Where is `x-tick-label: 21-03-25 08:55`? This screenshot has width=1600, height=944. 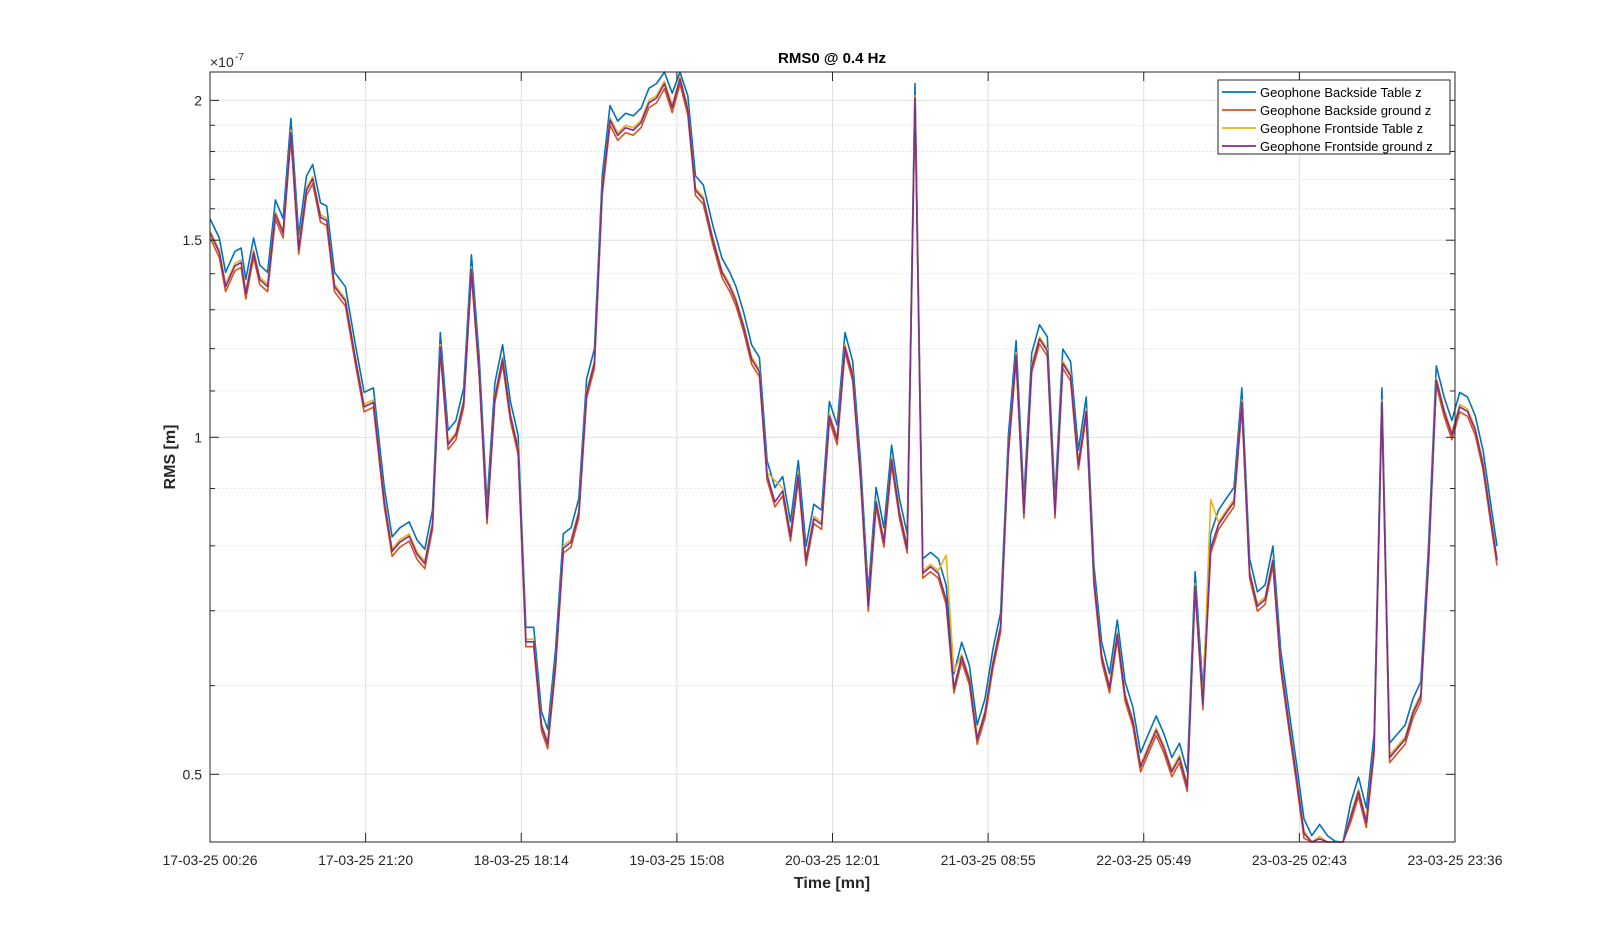 x-tick-label: 21-03-25 08:55 is located at coordinates (988, 860).